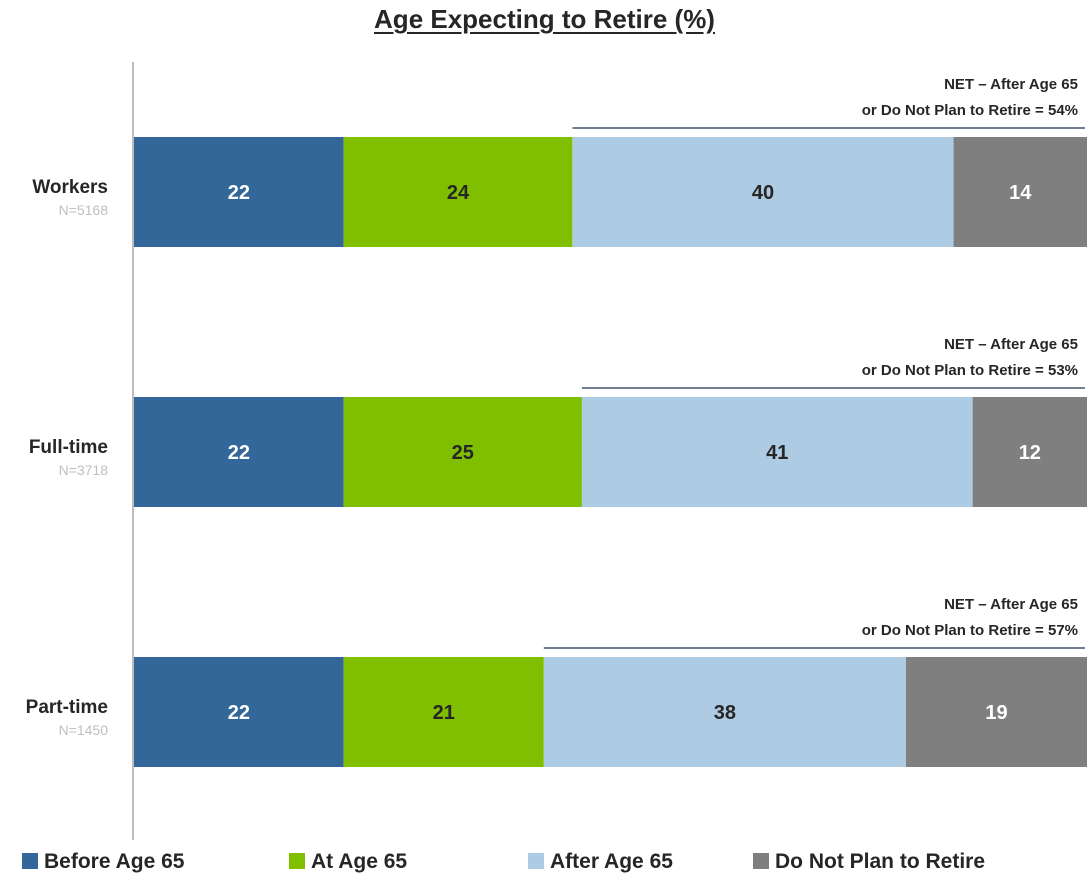 The image size is (1089, 879). I want to click on net-annotation-line2: or Do Not Plan to Retire = 54%, so click(970, 110).